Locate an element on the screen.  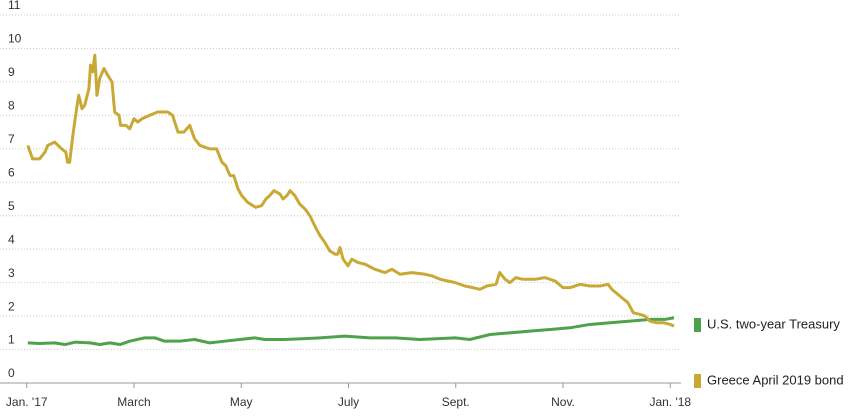
y-tick-label: 1 is located at coordinates (11, 340).